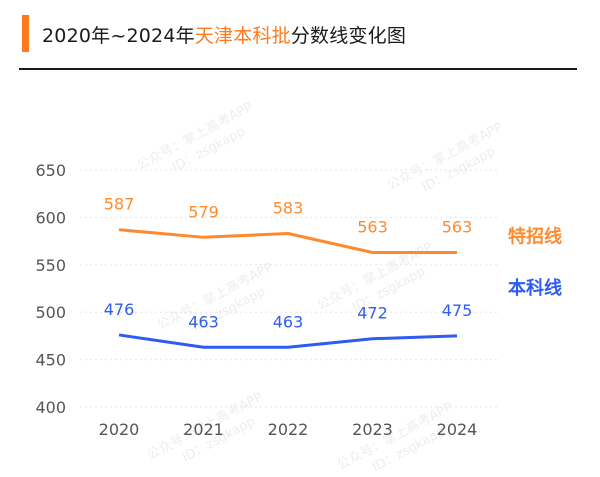 The width and height of the screenshot is (600, 477). I want to click on series-label: 特招线, so click(535, 236).